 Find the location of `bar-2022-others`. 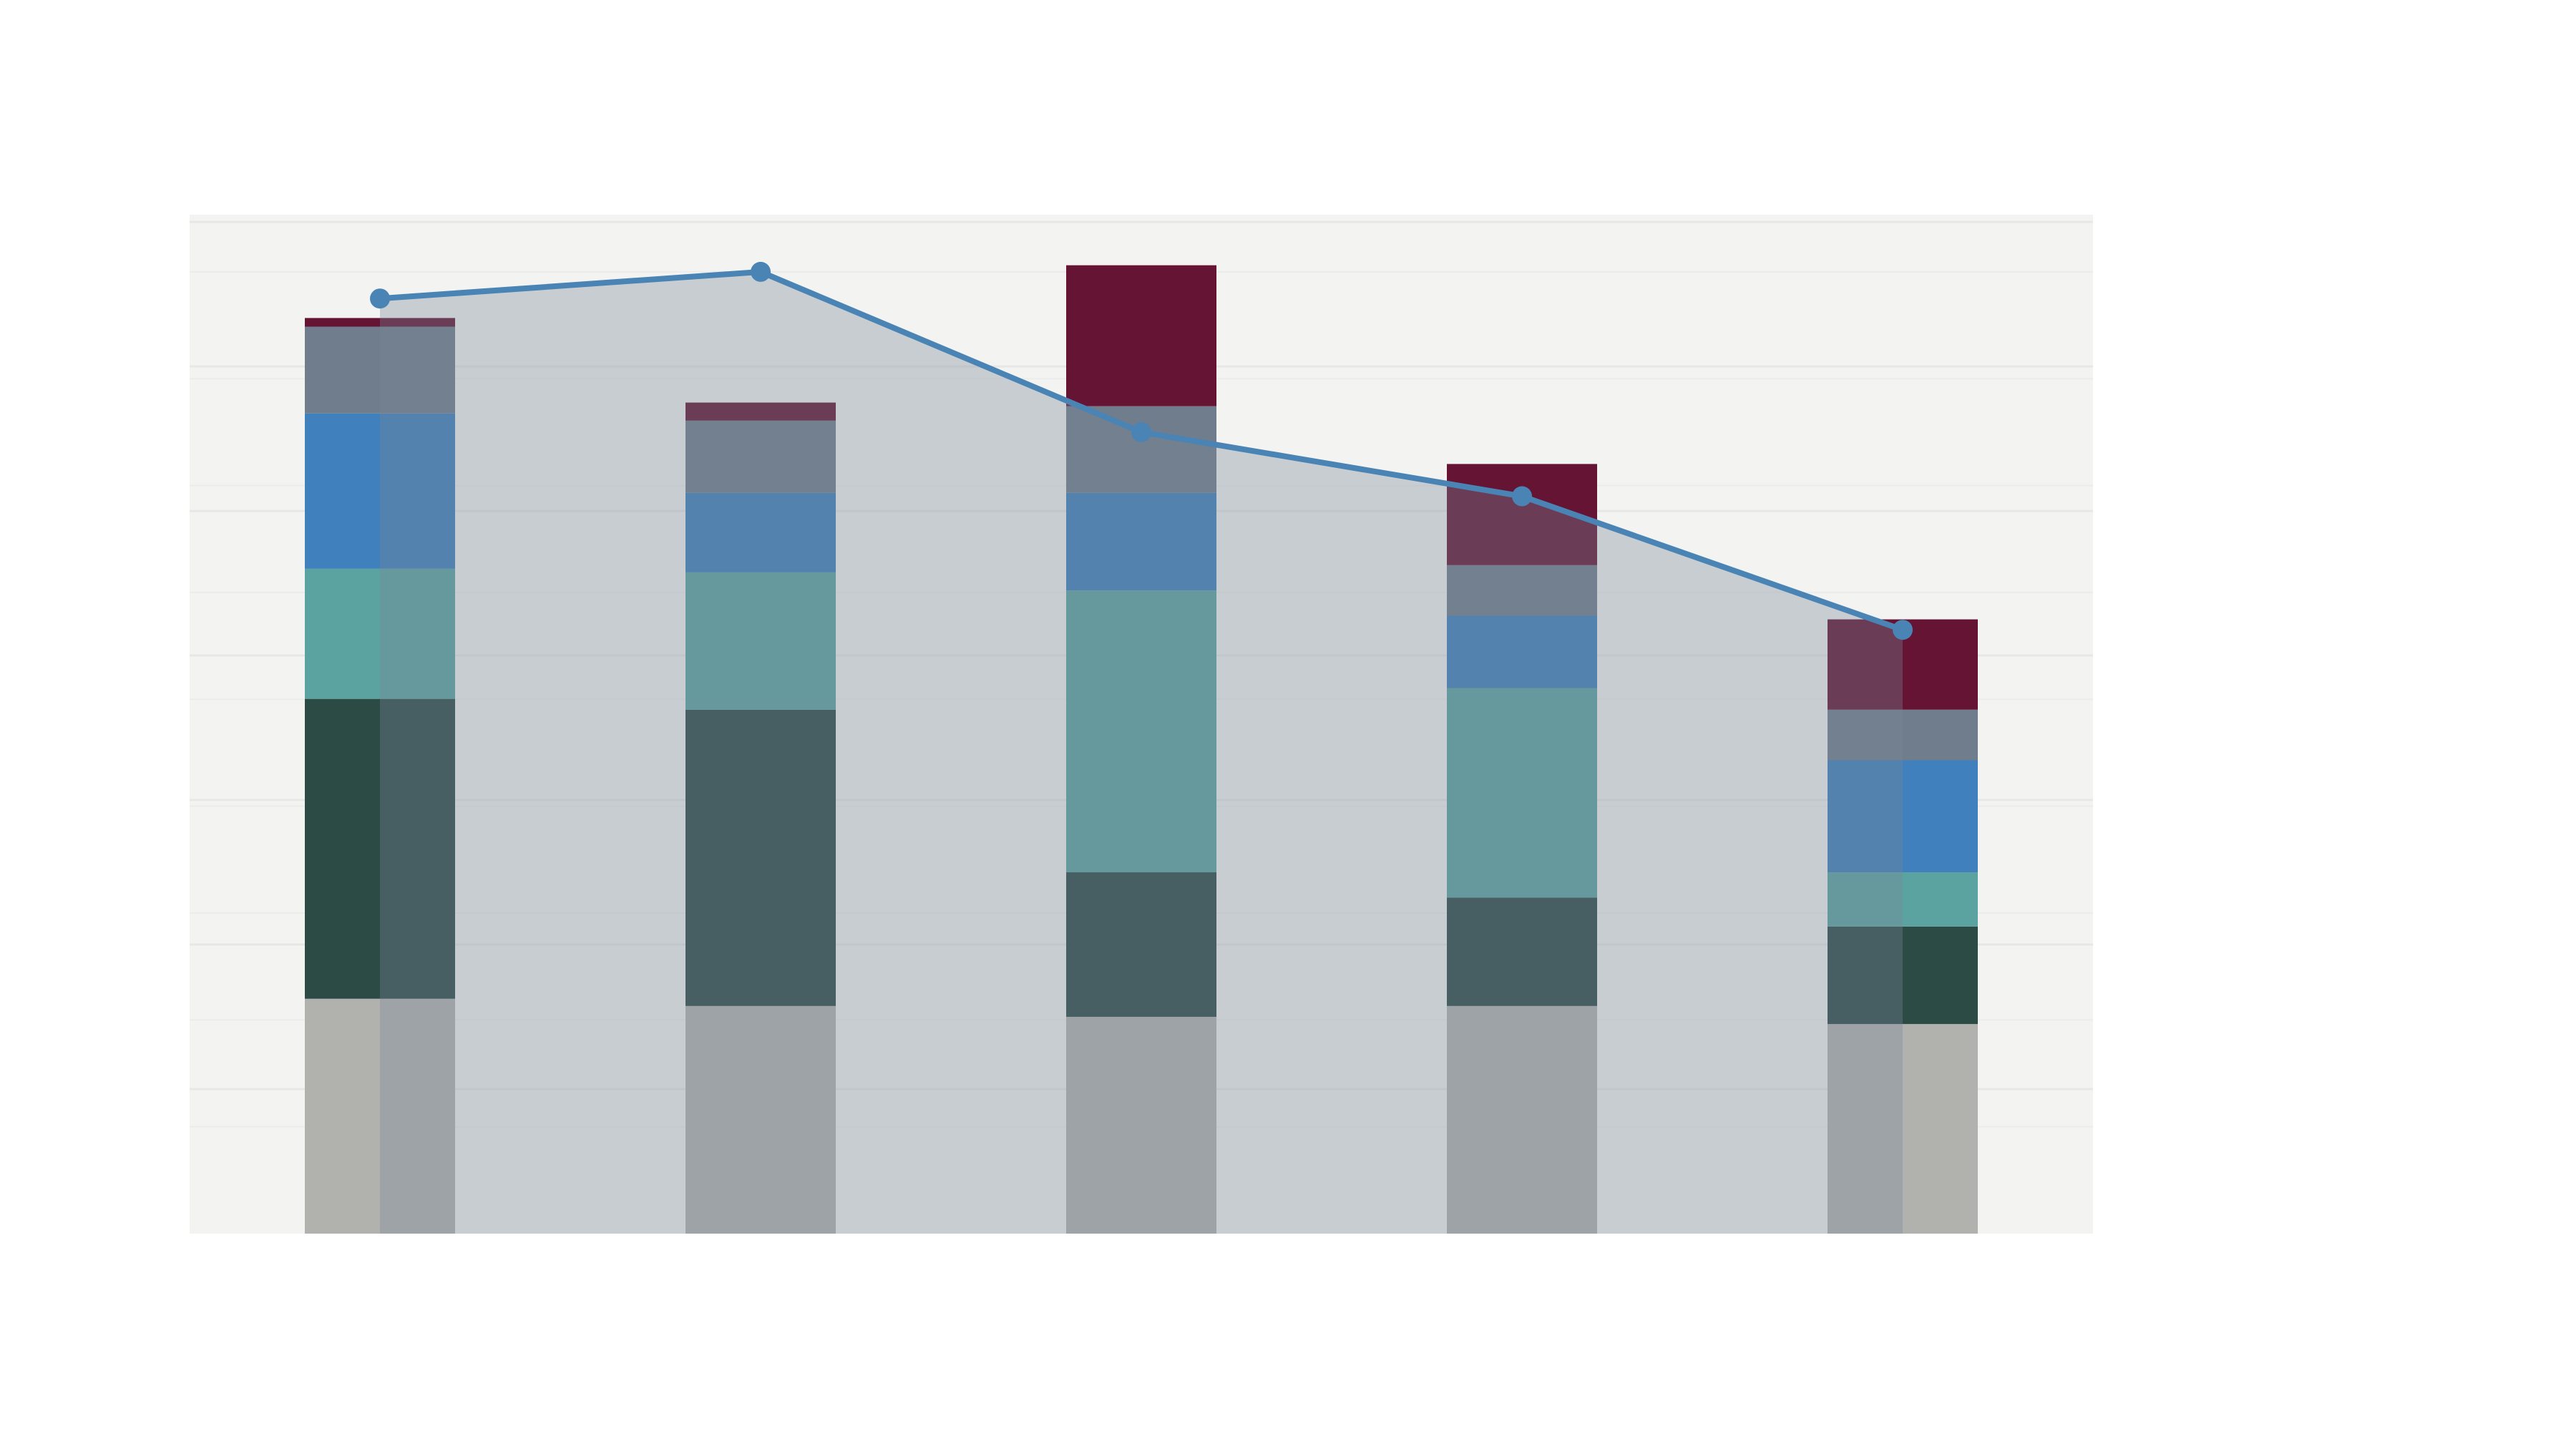

bar-2022-others is located at coordinates (1141, 1125).